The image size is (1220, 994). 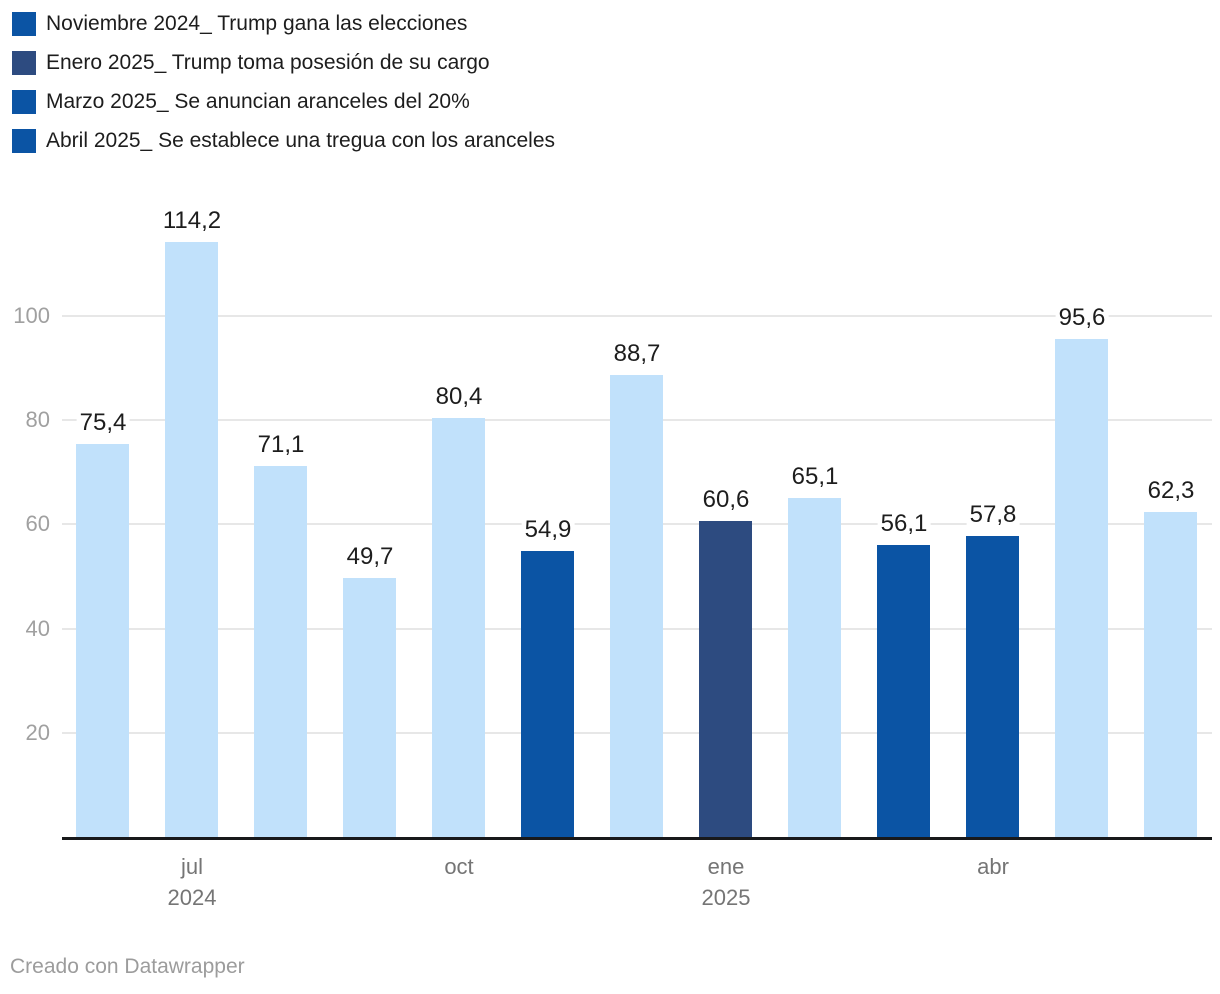 I want to click on bar-value-label: 114,2, so click(x=192, y=221).